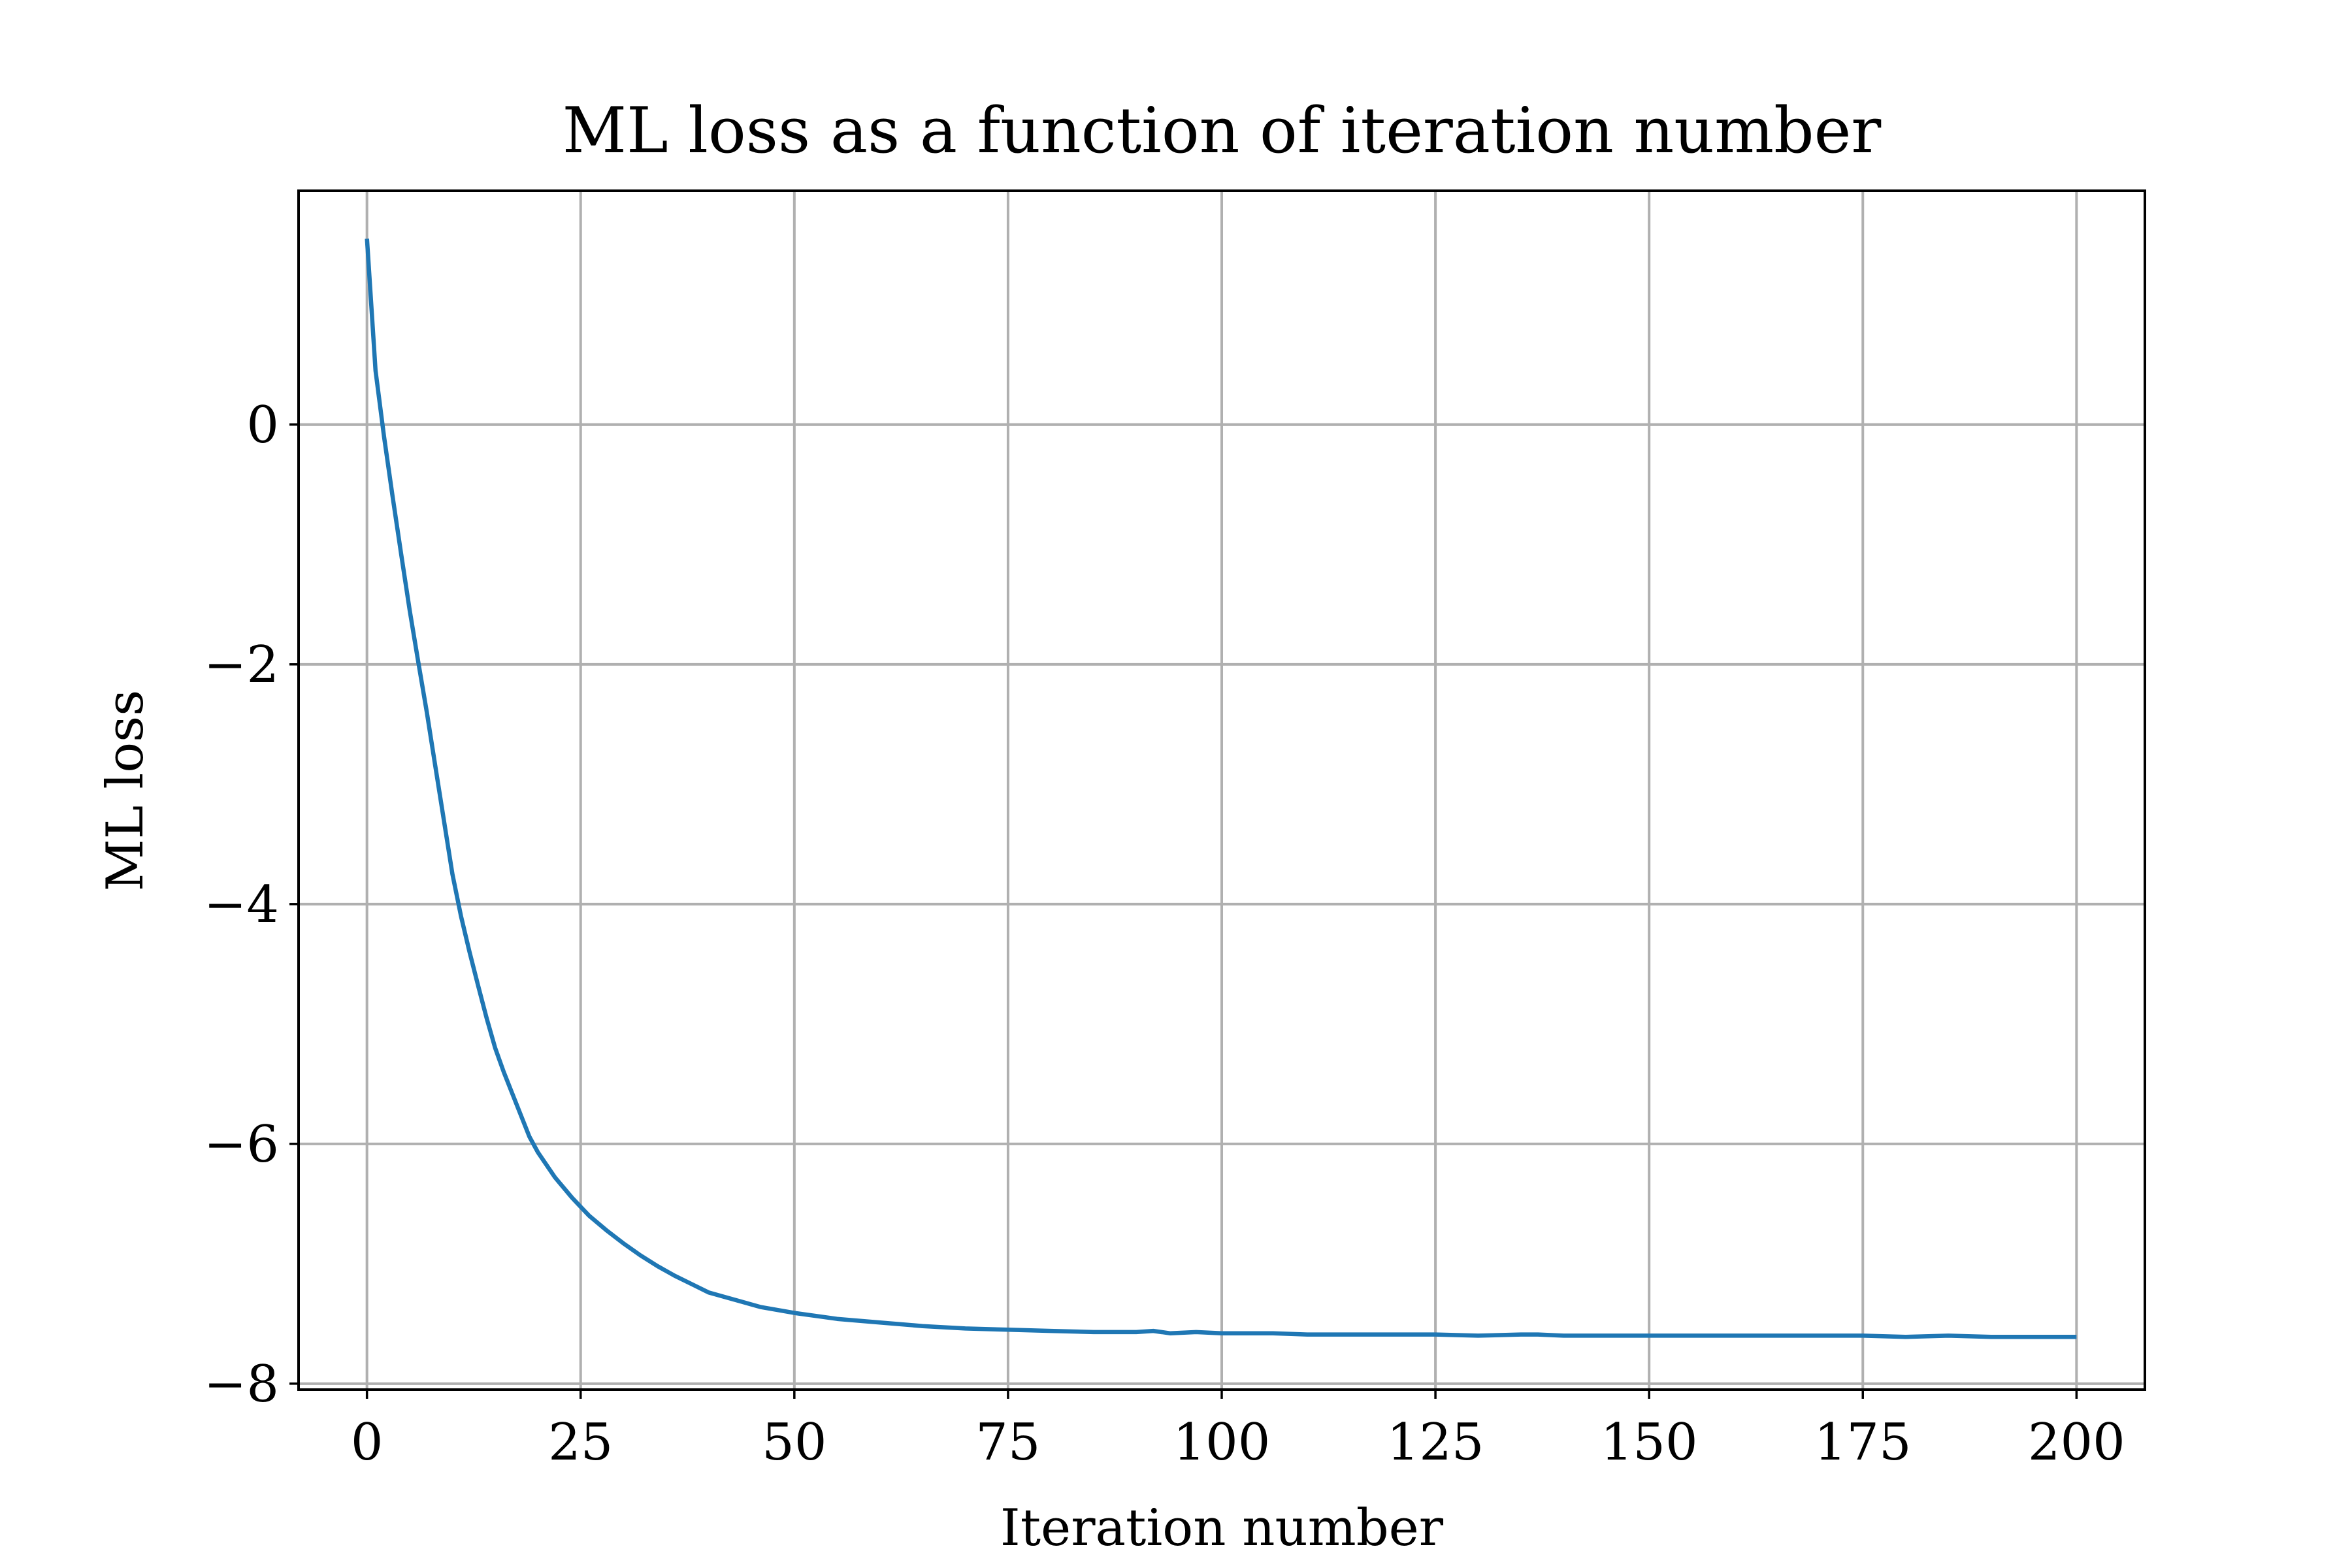 This screenshot has width=2352, height=1568. I want to click on x-axis-label: Iteration number, so click(1222, 1528).